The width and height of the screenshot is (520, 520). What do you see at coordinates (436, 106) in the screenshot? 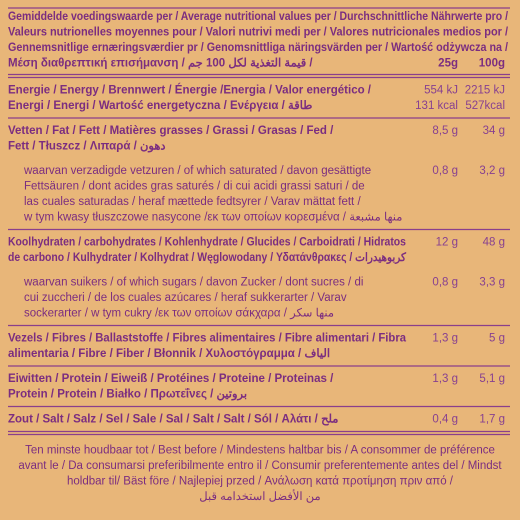
I see `nutrient-value: 131 kcal` at bounding box center [436, 106].